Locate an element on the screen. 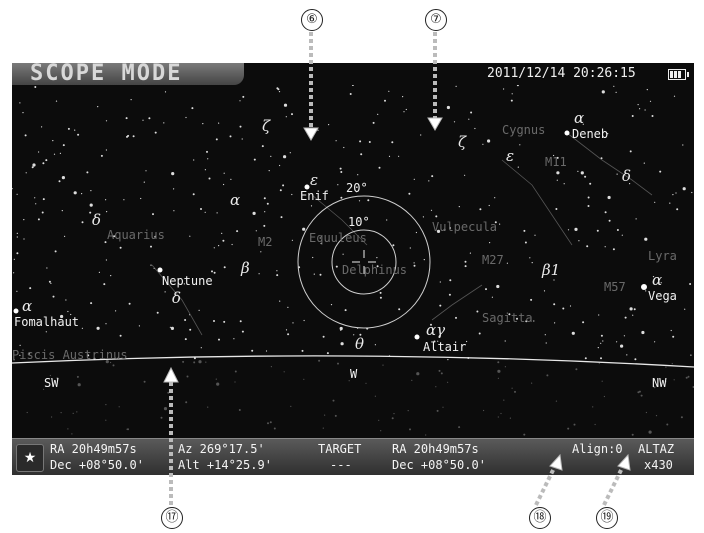  battery-icon is located at coordinates (678, 74).